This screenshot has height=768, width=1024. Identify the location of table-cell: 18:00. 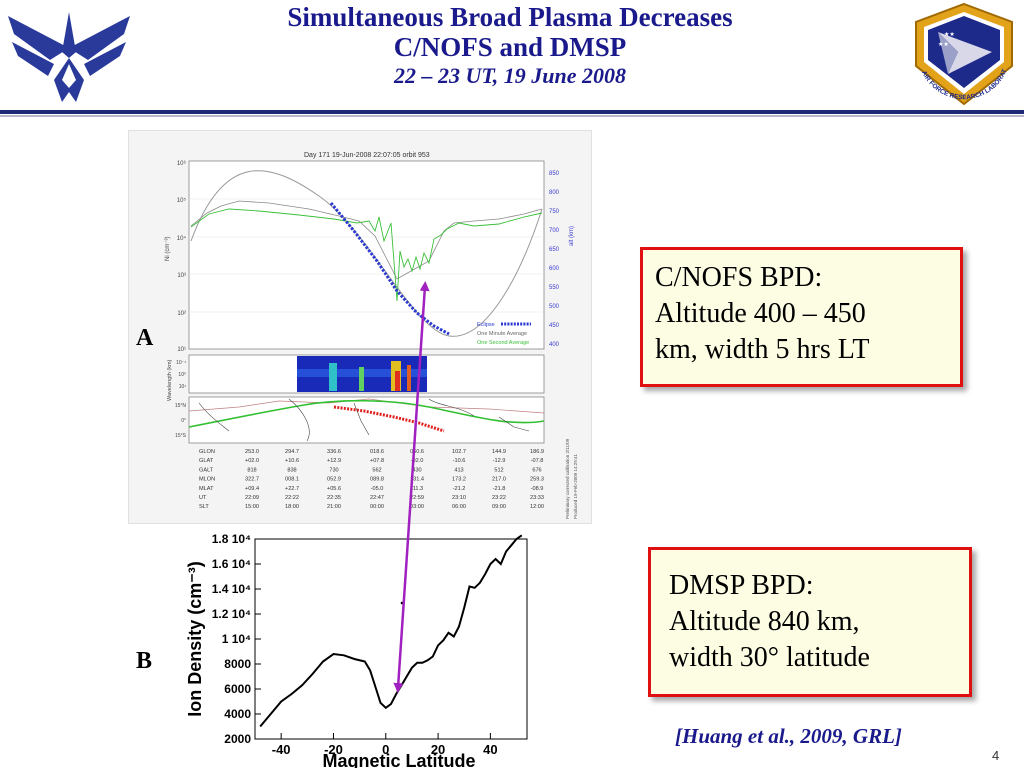
(292, 507).